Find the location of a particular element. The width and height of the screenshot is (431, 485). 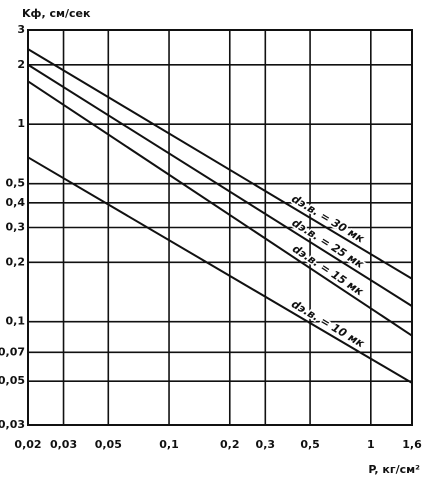

y-axis-label: Kф, см/сек is located at coordinates (56, 13).